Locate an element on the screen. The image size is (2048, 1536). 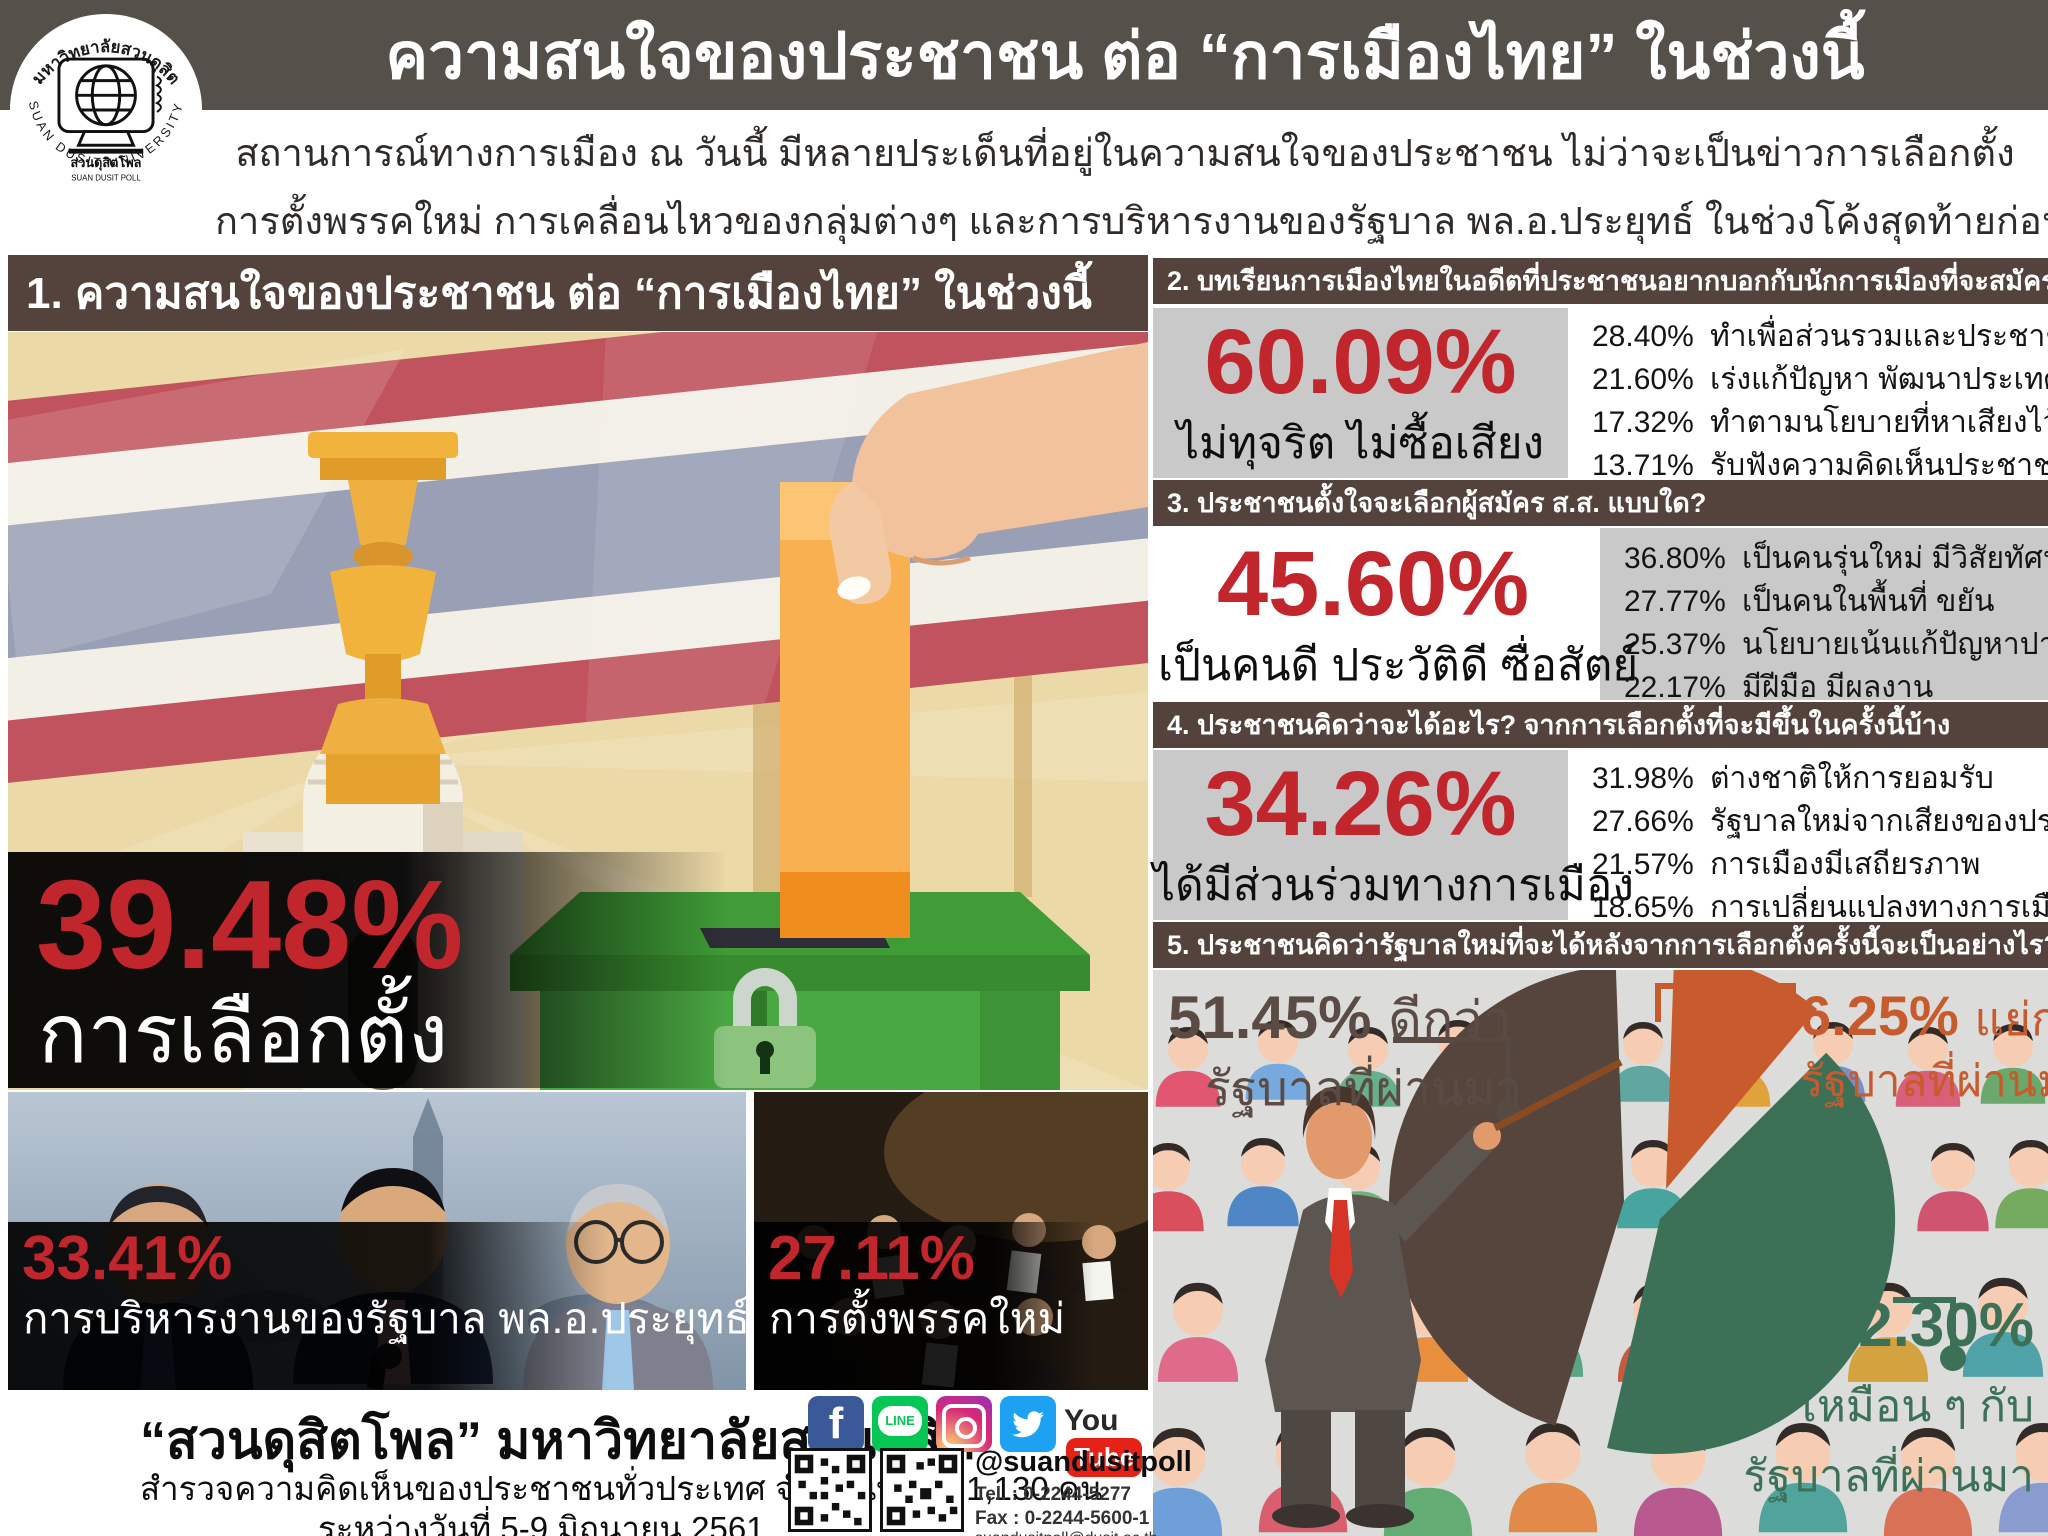
list-item: 27.66%รัฐบาลใหม่จากเสียงของประชาชน is located at coordinates (1820, 821).